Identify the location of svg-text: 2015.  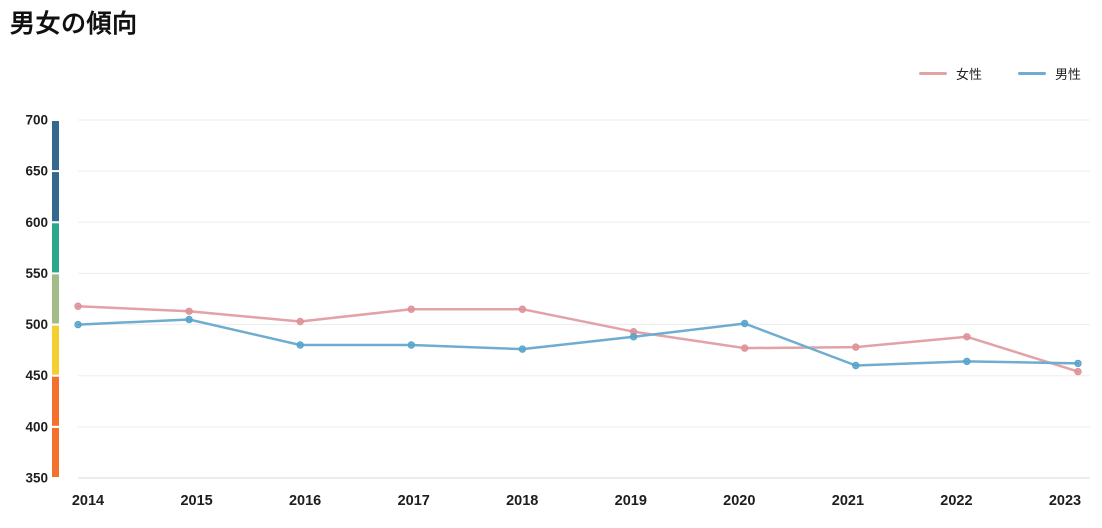
(196, 501).